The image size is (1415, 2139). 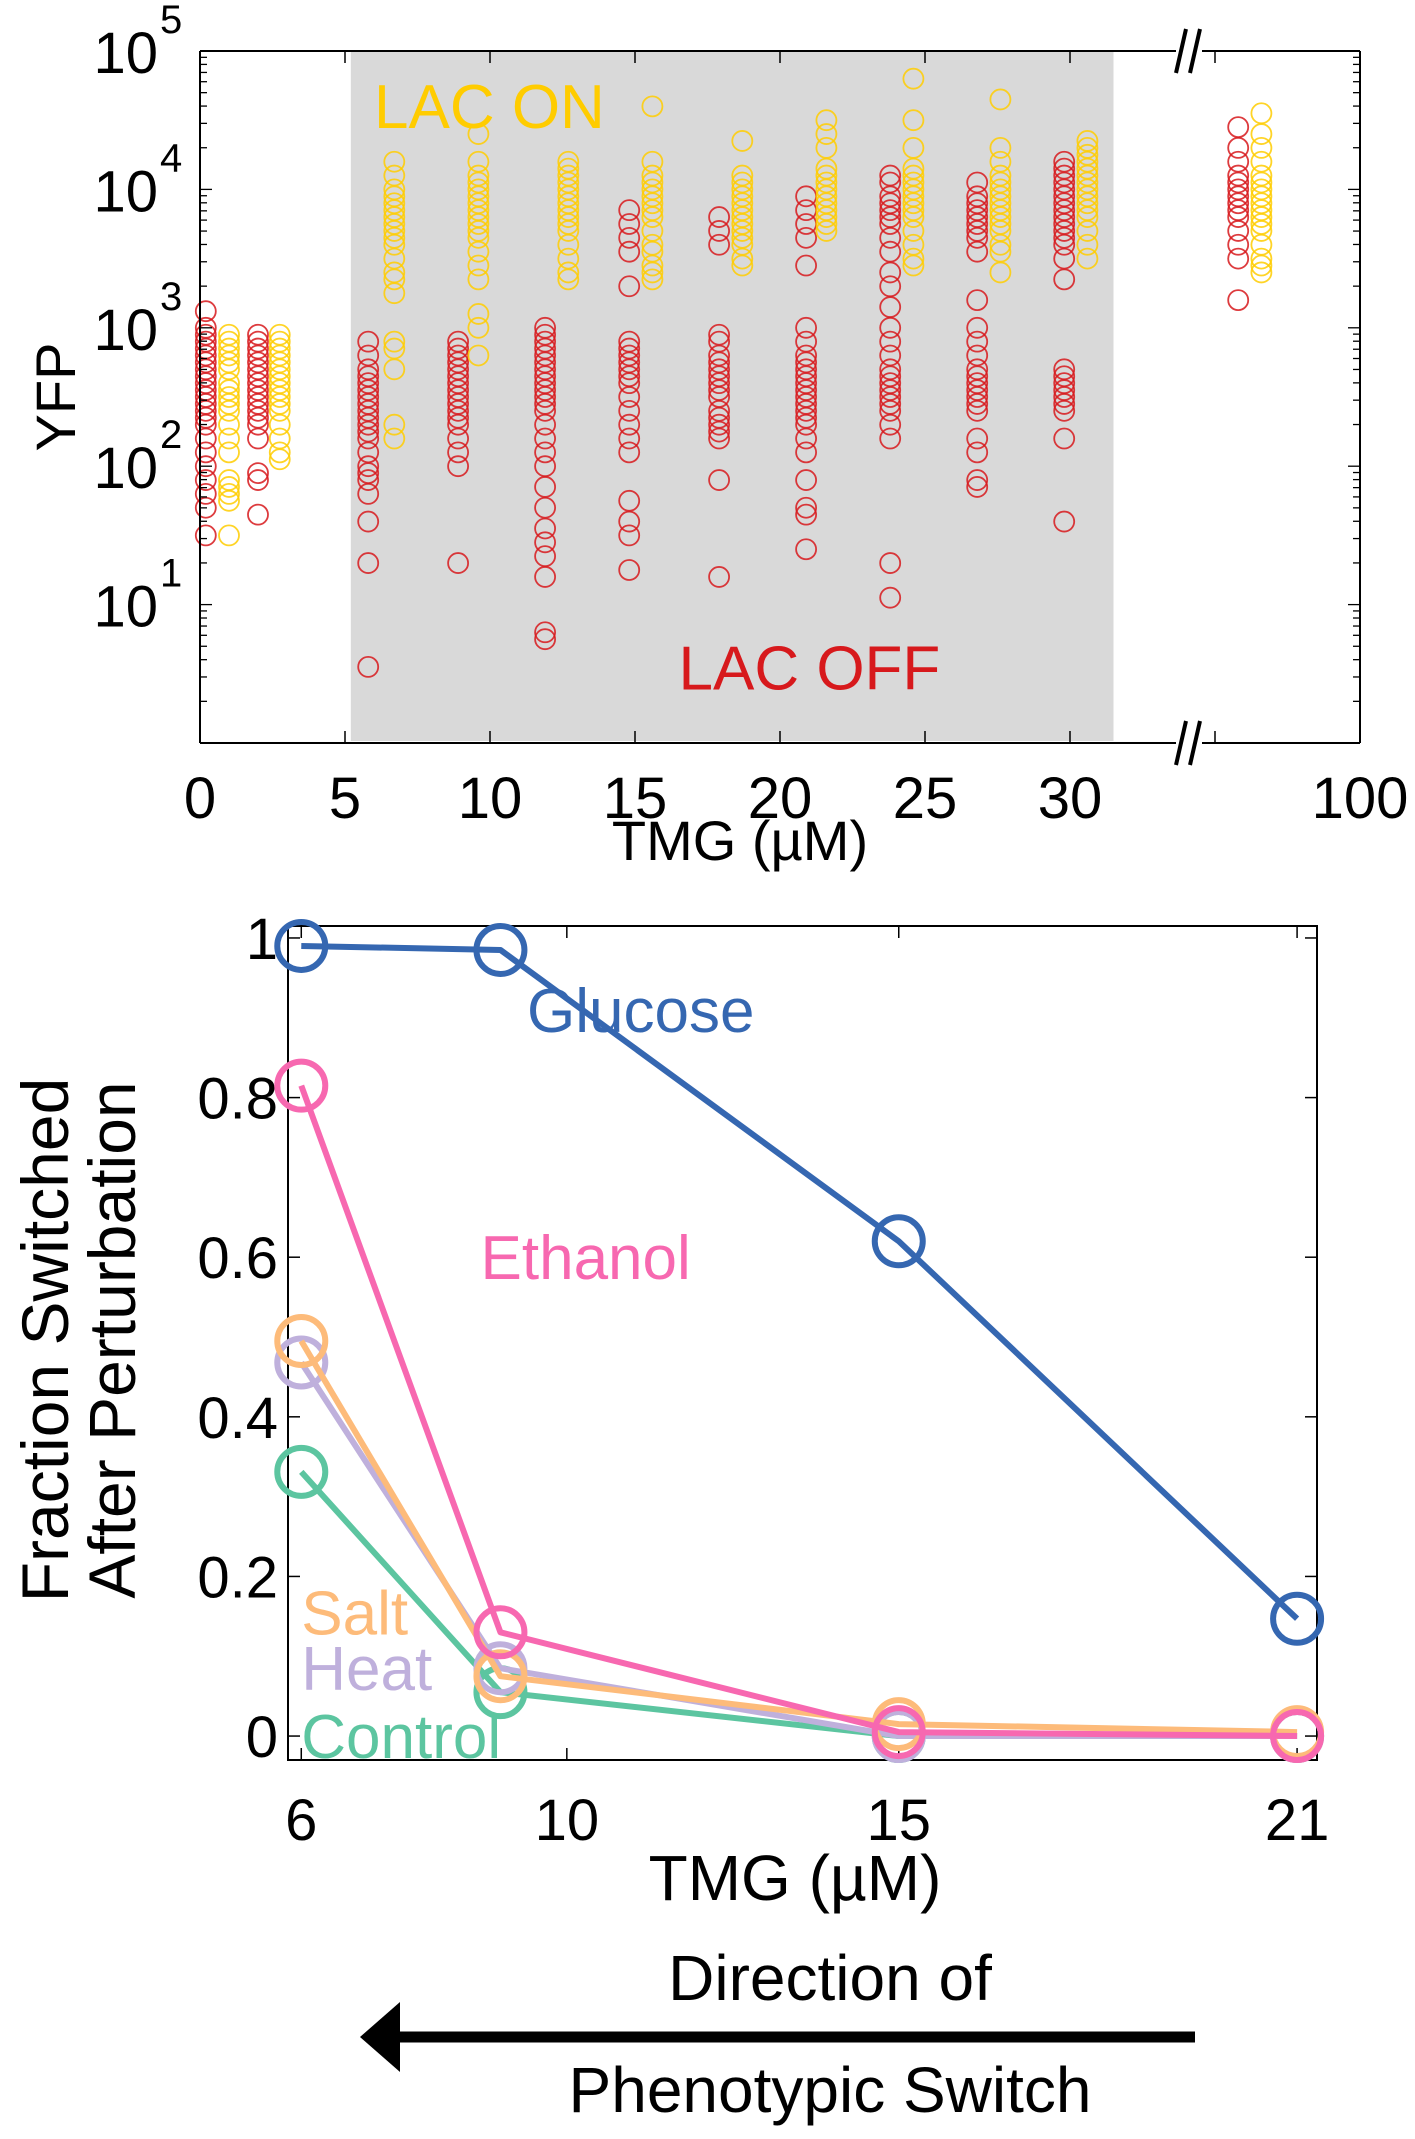 What do you see at coordinates (1189, 743) in the screenshot?
I see `axis-break-gap` at bounding box center [1189, 743].